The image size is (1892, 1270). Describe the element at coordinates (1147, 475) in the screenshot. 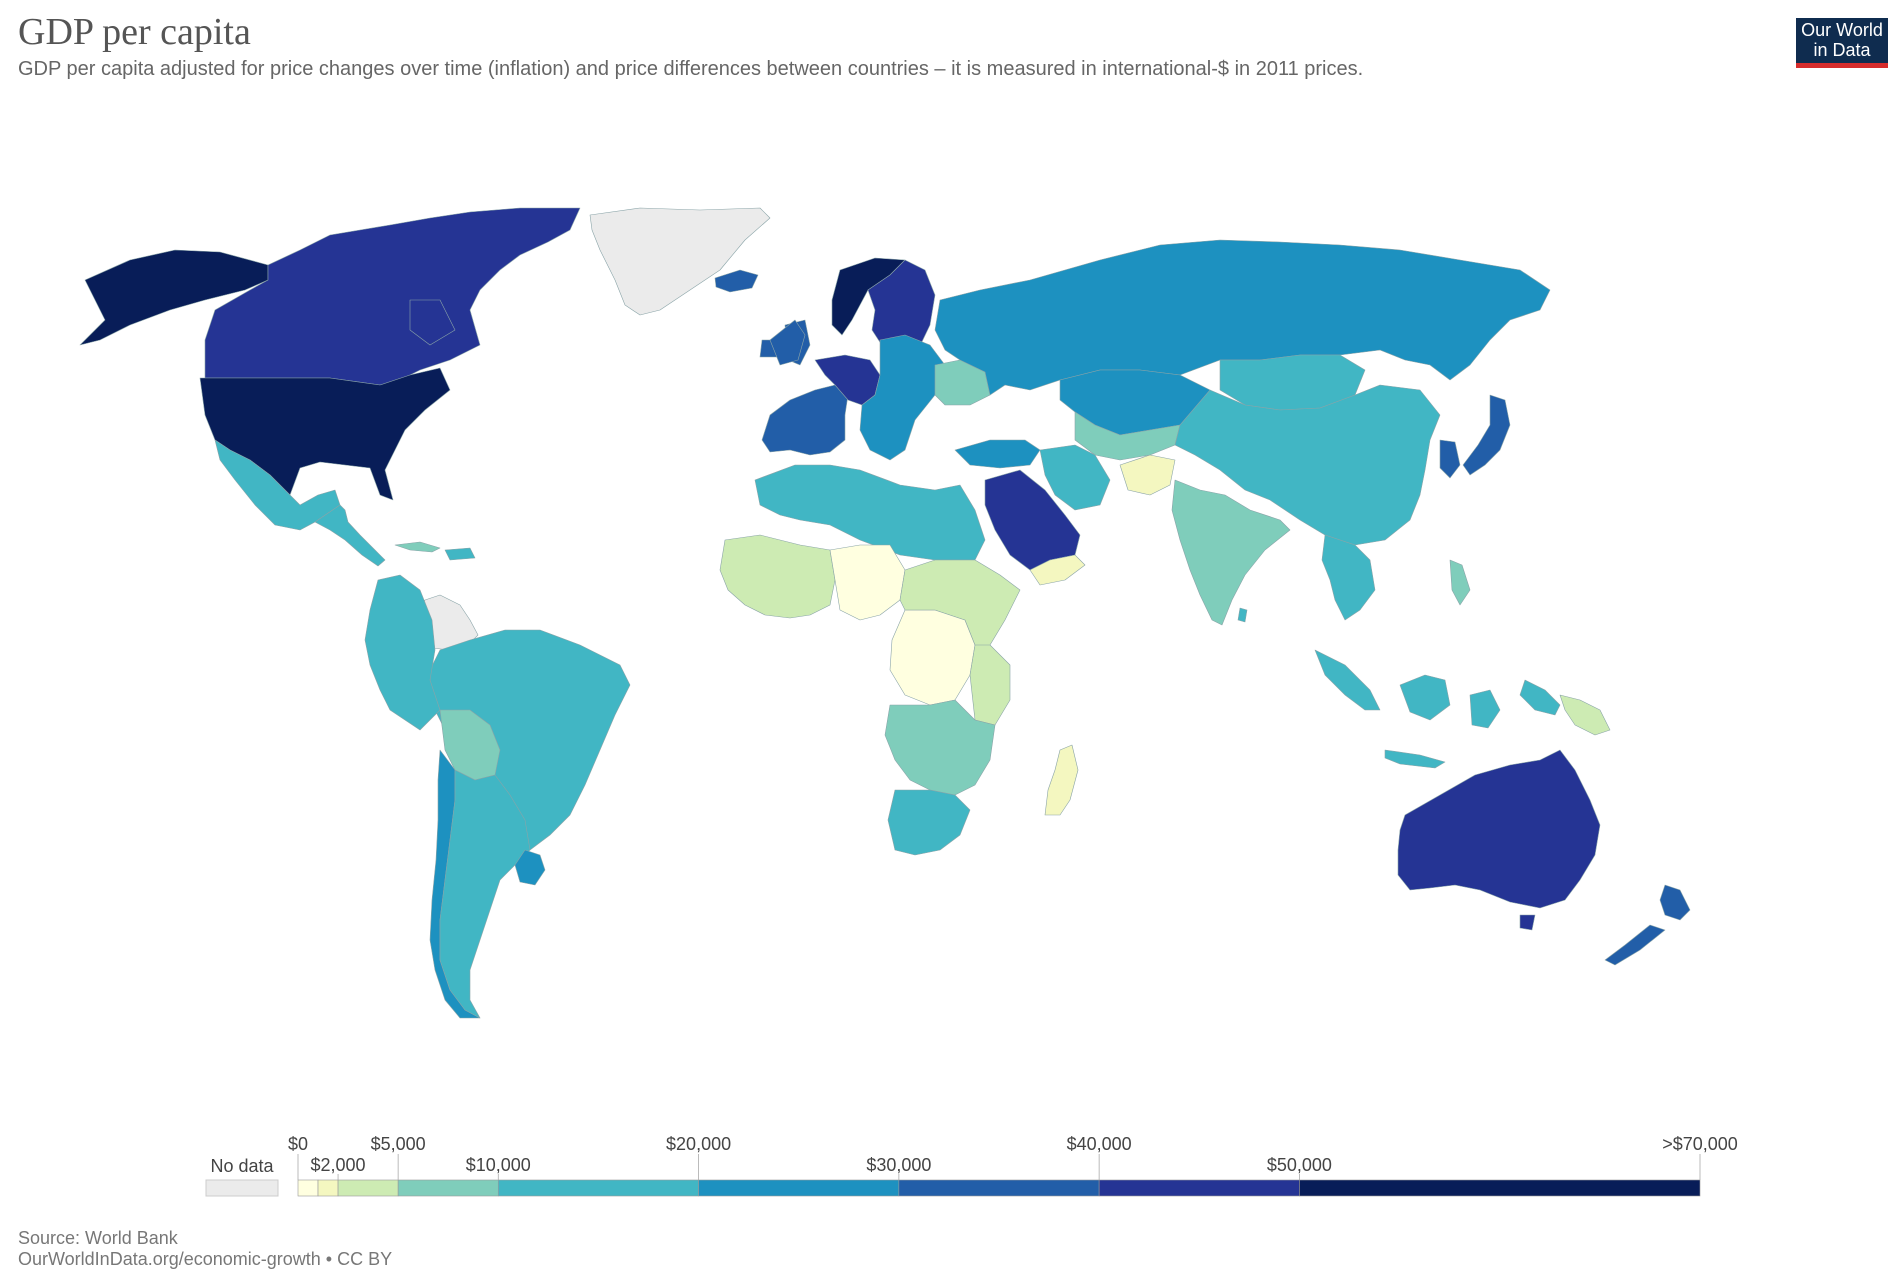

I see `region-afghanistan` at that location.